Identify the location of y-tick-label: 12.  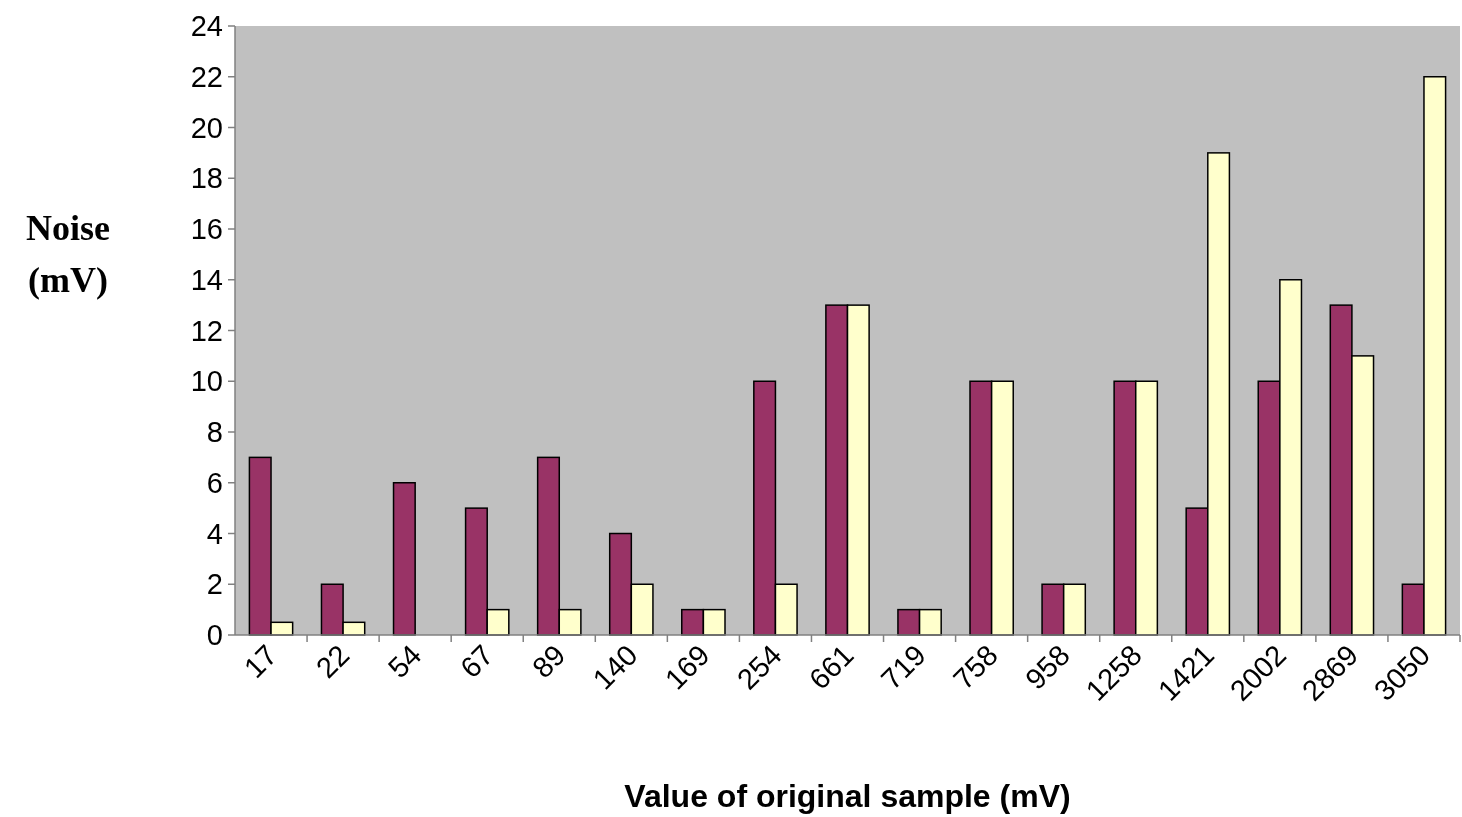
(206, 330).